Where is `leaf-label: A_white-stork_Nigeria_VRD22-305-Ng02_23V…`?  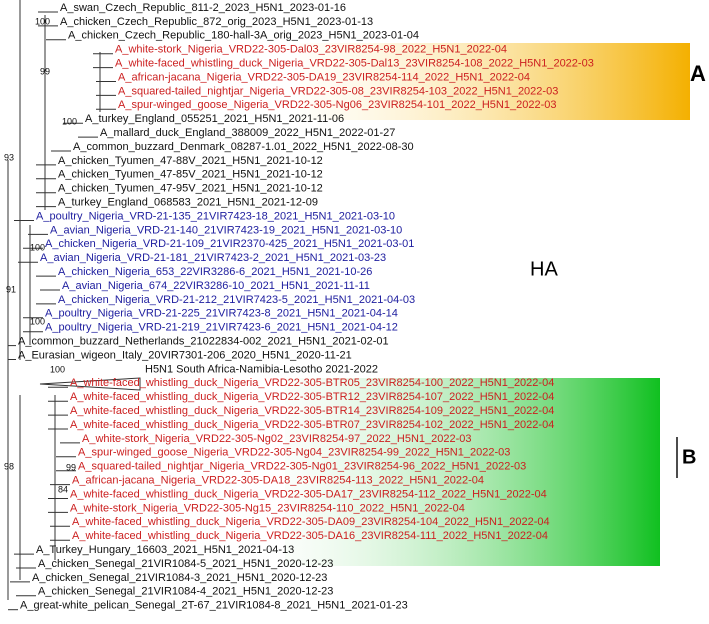
leaf-label: A_white-stork_Nigeria_VRD22-305-Ng02_23V… is located at coordinates (277, 439).